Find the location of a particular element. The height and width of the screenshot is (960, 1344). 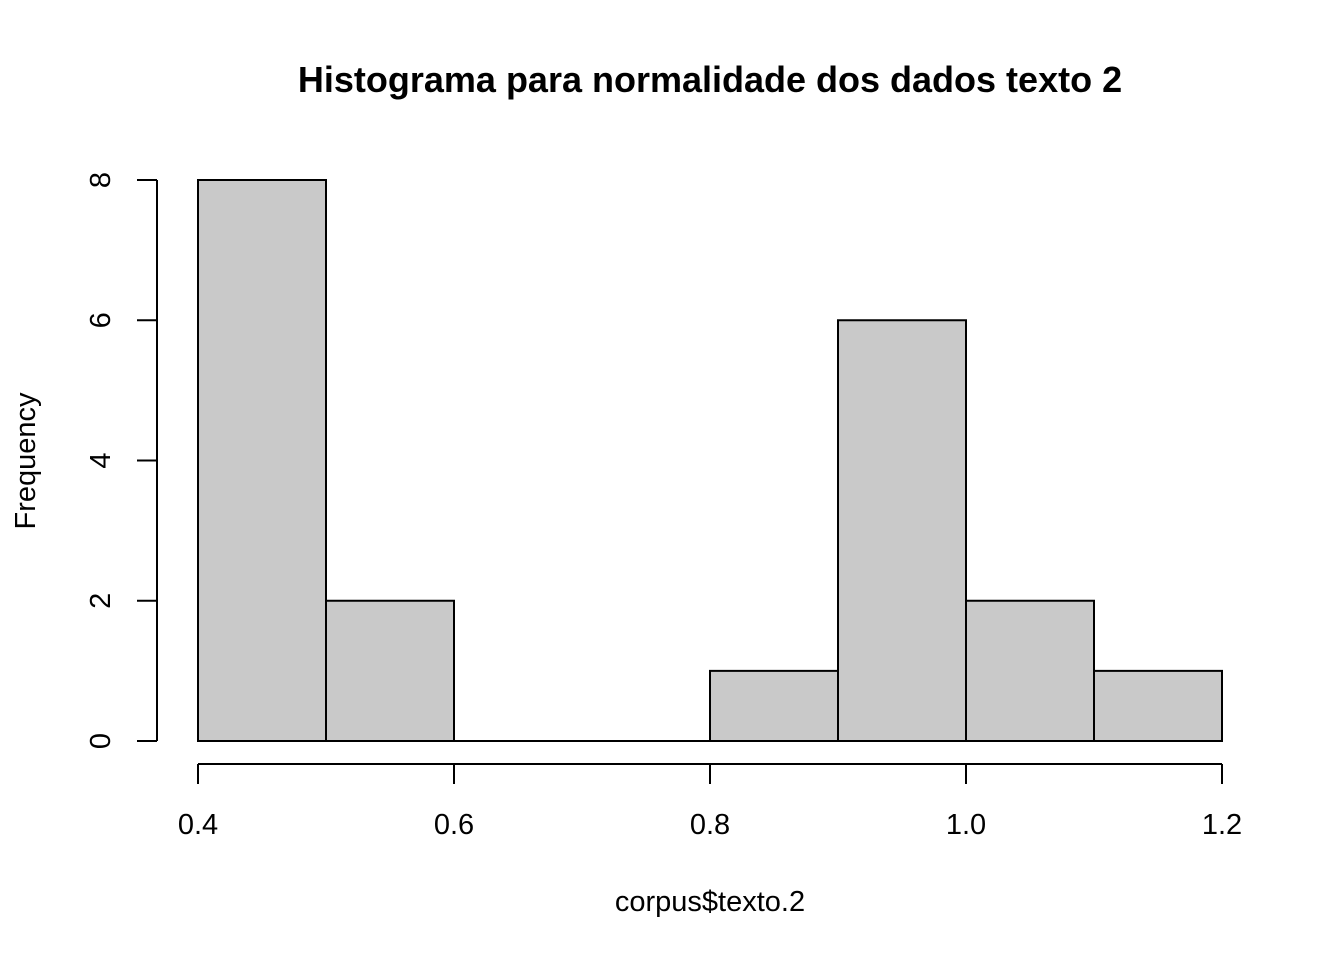

y-tick-label: 6 is located at coordinates (101, 320).